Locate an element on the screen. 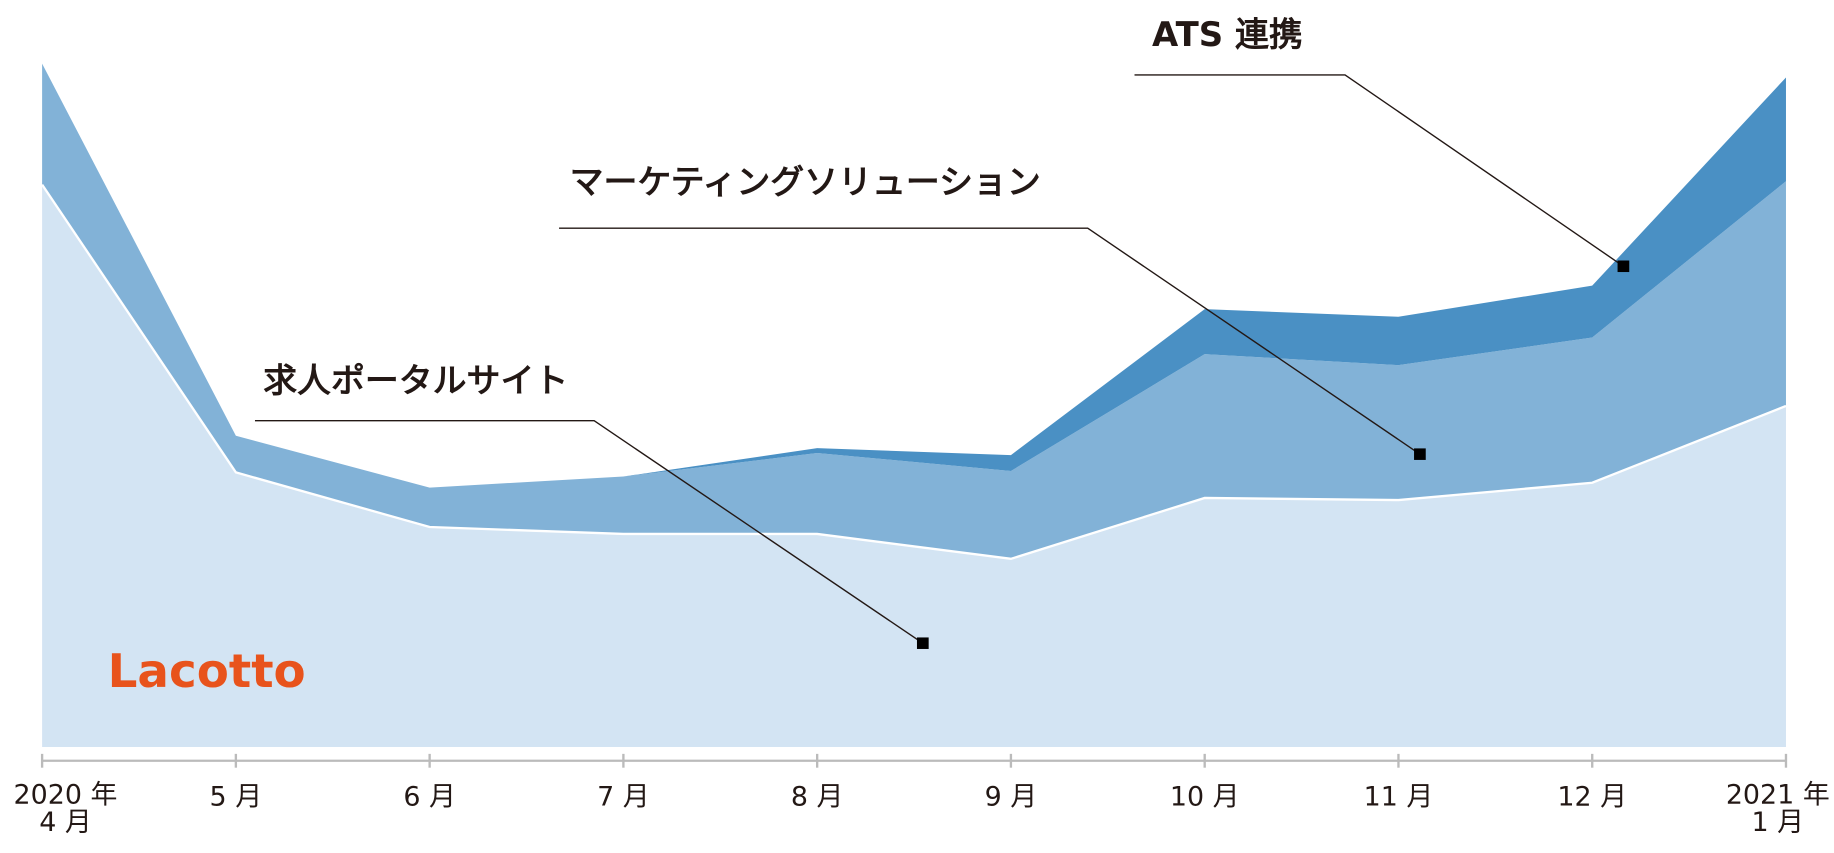  series-label: ATS 連携 is located at coordinates (1227, 34).